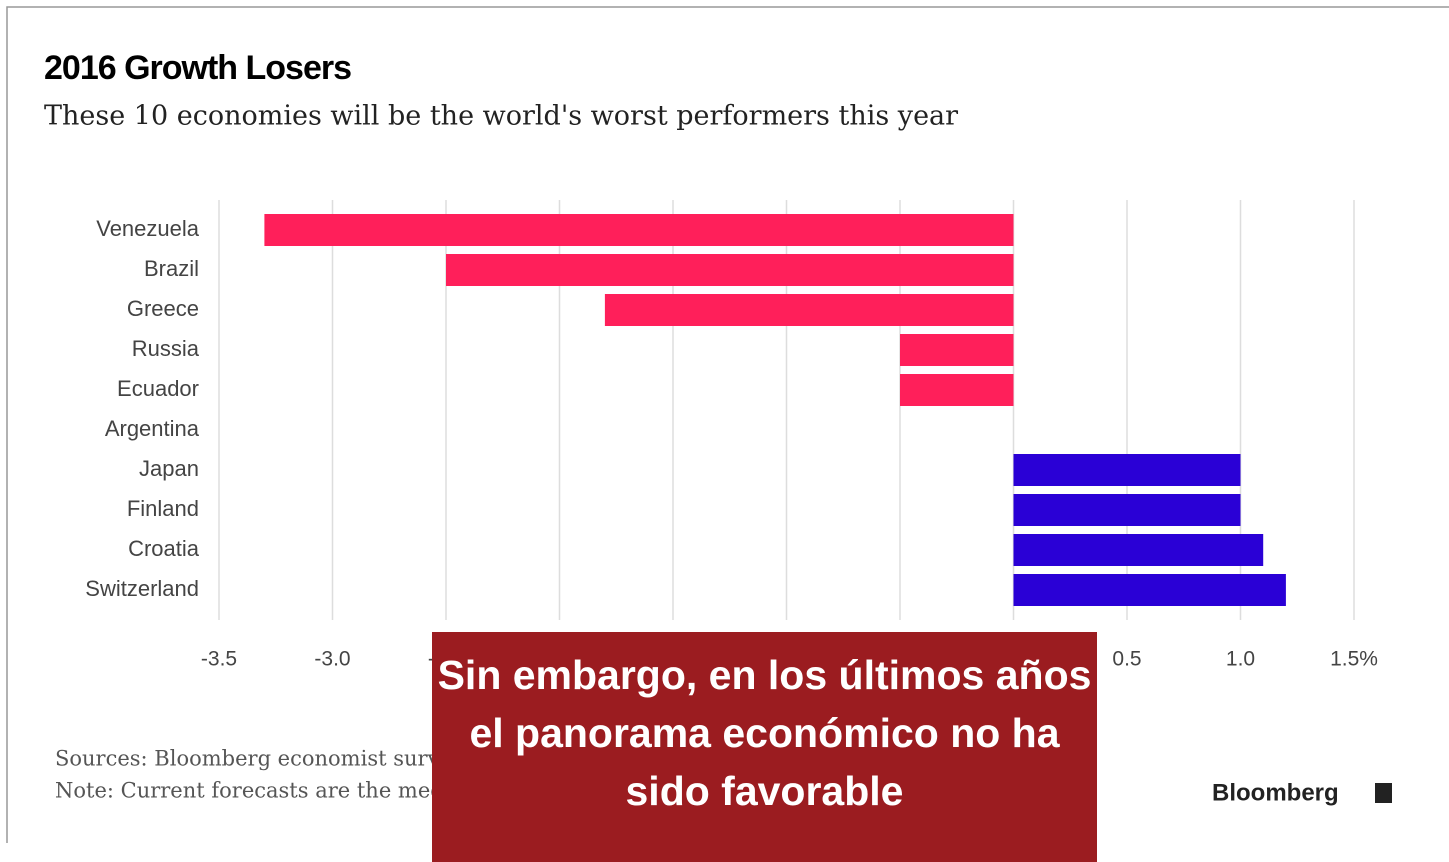 The width and height of the screenshot is (1449, 862). What do you see at coordinates (332, 659) in the screenshot?
I see `x-tick-label: -3.0` at bounding box center [332, 659].